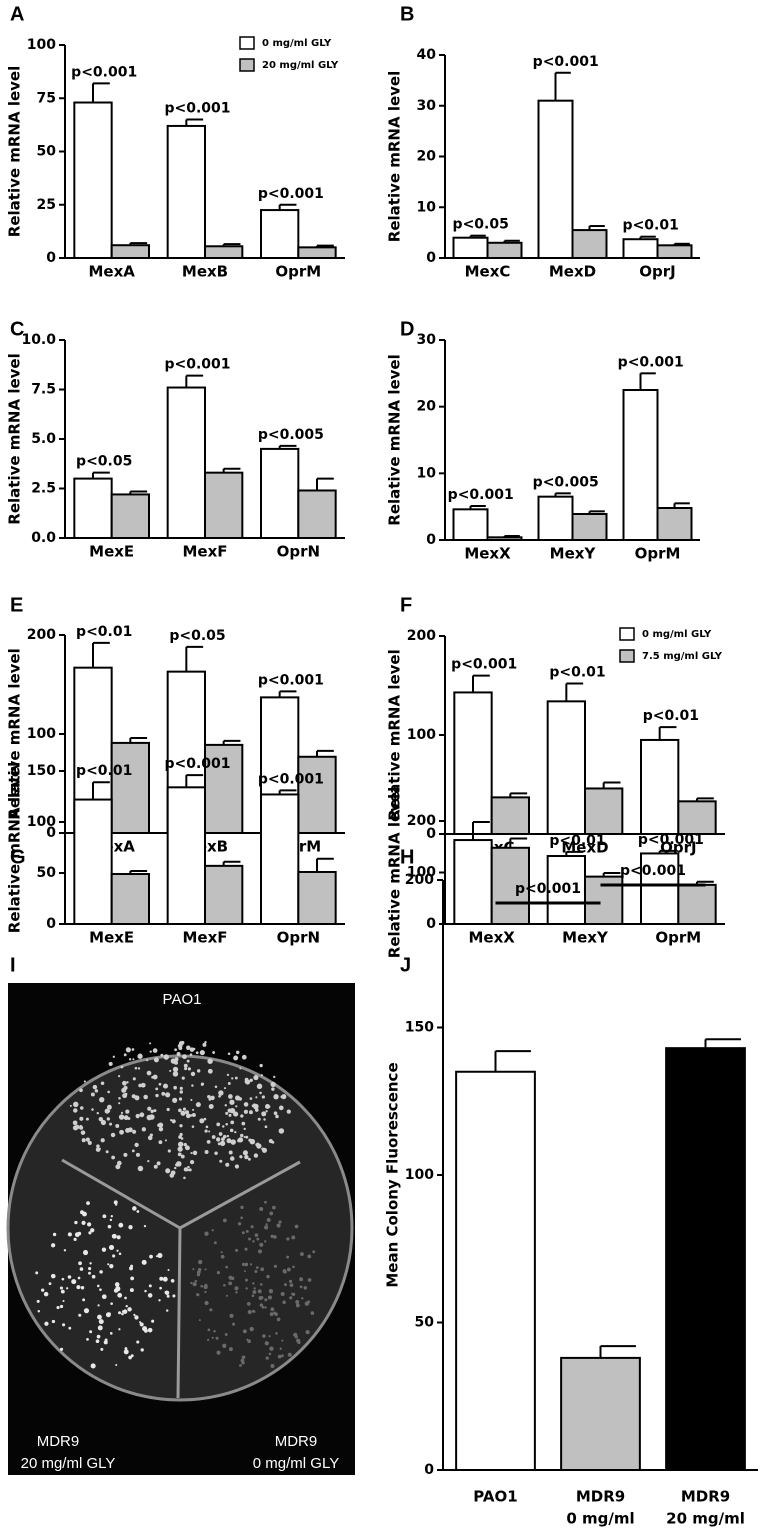 The image size is (769, 1537). I want to click on y-tick-label: 0.0, so click(43, 538).